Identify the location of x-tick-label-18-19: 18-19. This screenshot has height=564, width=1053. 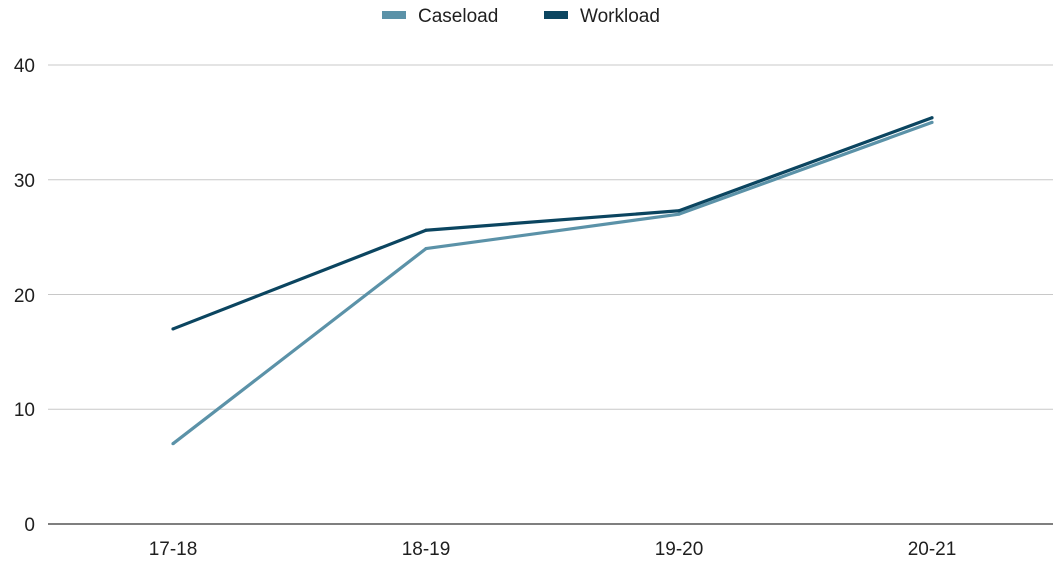
(426, 549).